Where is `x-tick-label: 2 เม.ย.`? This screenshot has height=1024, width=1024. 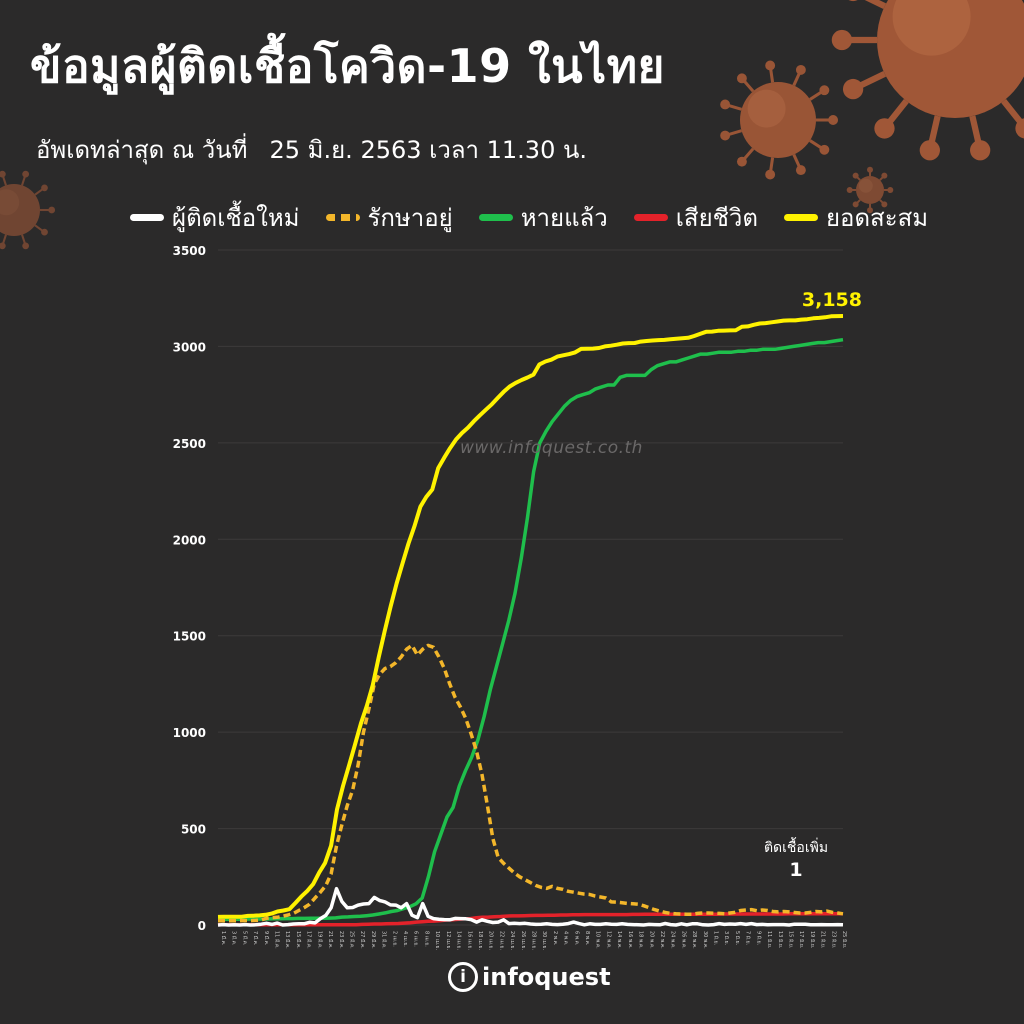 x-tick-label: 2 เม.ย. is located at coordinates (394, 939).